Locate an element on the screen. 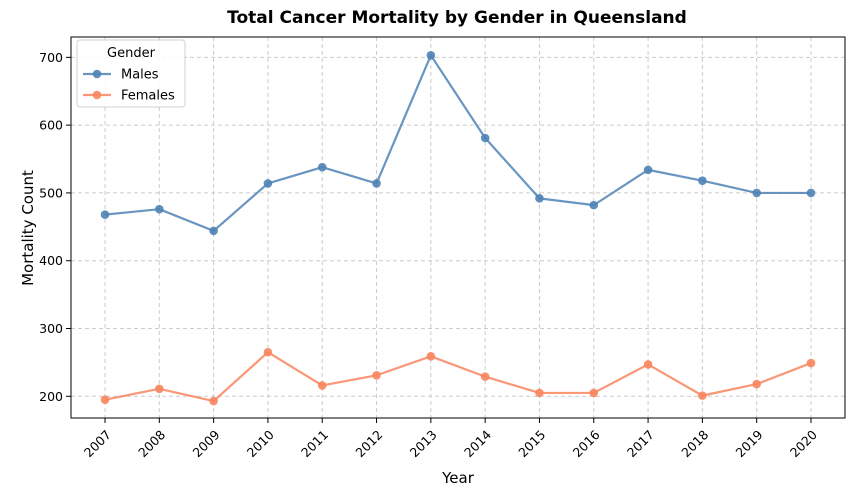 This screenshot has width=854, height=496. legend-title: Gender is located at coordinates (131, 53).